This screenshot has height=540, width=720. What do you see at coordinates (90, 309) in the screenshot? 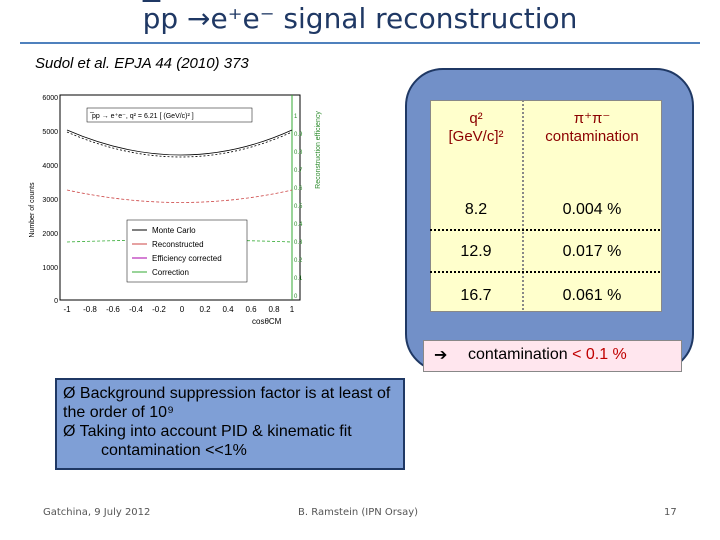
I see `x-tick-label: -0.8` at bounding box center [90, 309].